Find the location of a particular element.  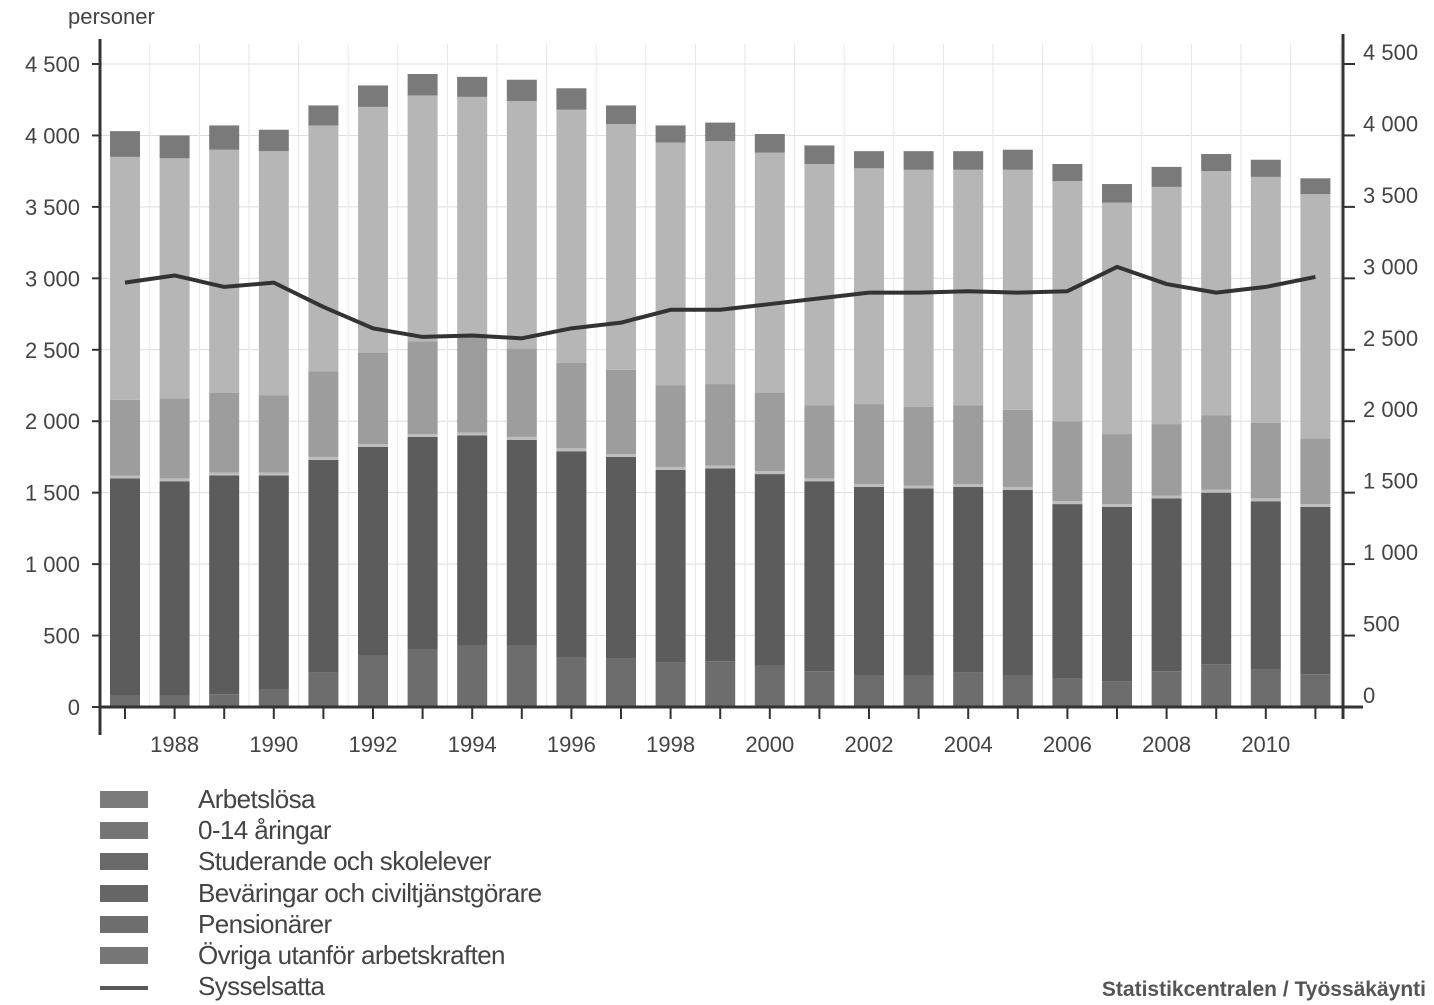

legend-label: 0-14 åringar is located at coordinates (265, 830).